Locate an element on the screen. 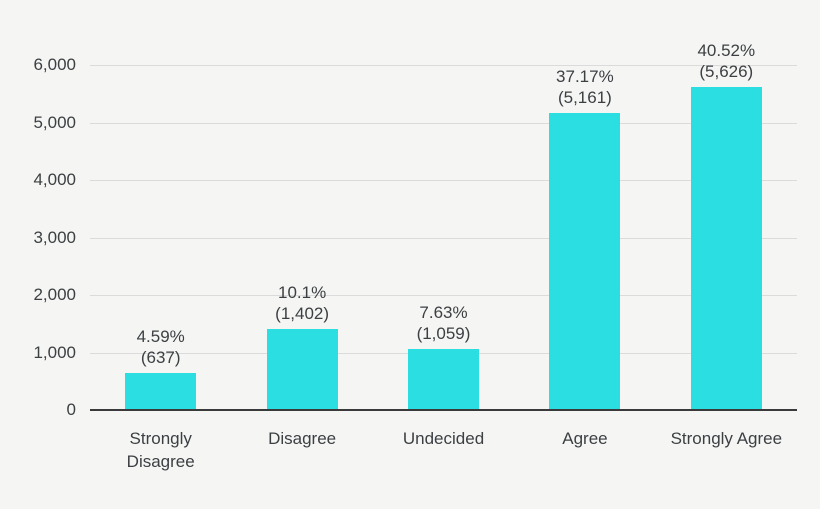  x-tick-label-strongly-agree: Strongly Agree is located at coordinates (726, 450).